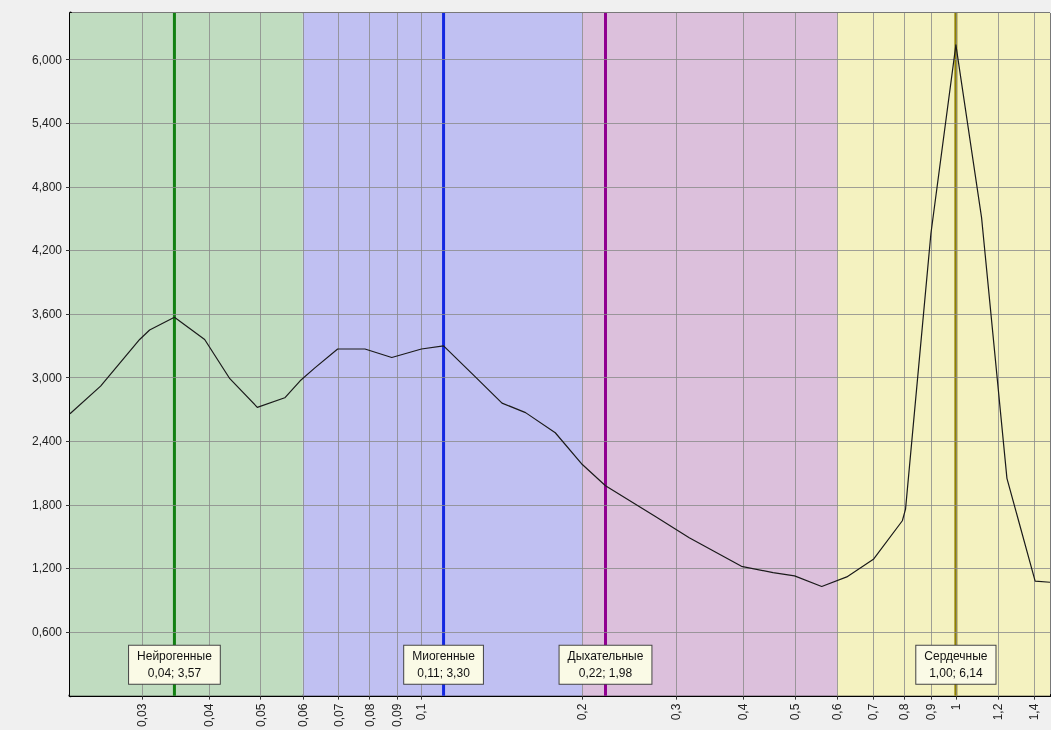  What do you see at coordinates (904, 712) in the screenshot?
I see `x-tick-label: 0,8` at bounding box center [904, 712].